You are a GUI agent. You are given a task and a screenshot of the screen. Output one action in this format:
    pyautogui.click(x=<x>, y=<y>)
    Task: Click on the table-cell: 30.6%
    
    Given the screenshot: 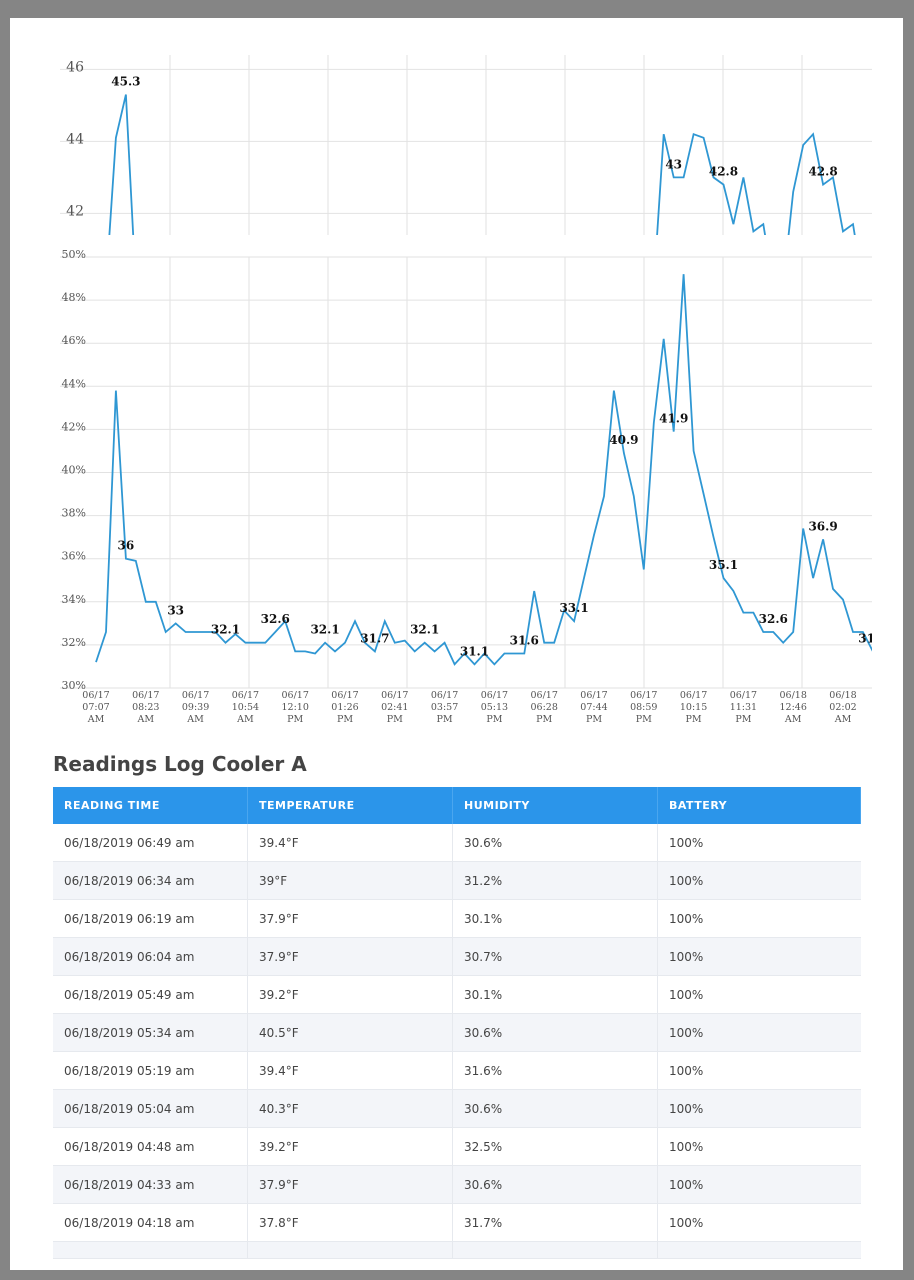 What is the action you would take?
    pyautogui.click(x=555, y=1032)
    